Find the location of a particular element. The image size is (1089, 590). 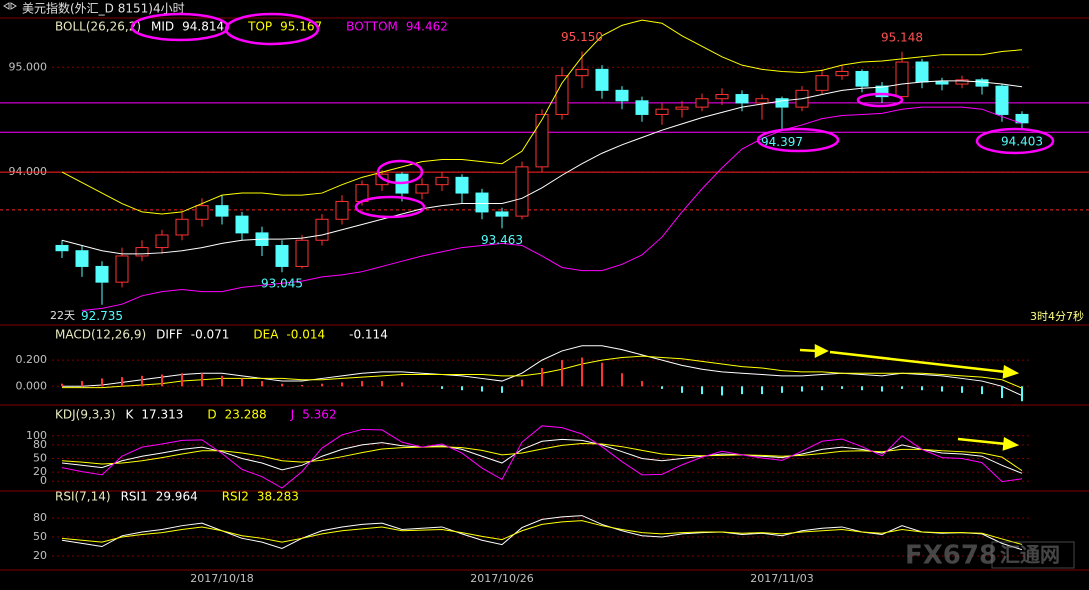

countdown: 3时4分7秒 is located at coordinates (1057, 316).